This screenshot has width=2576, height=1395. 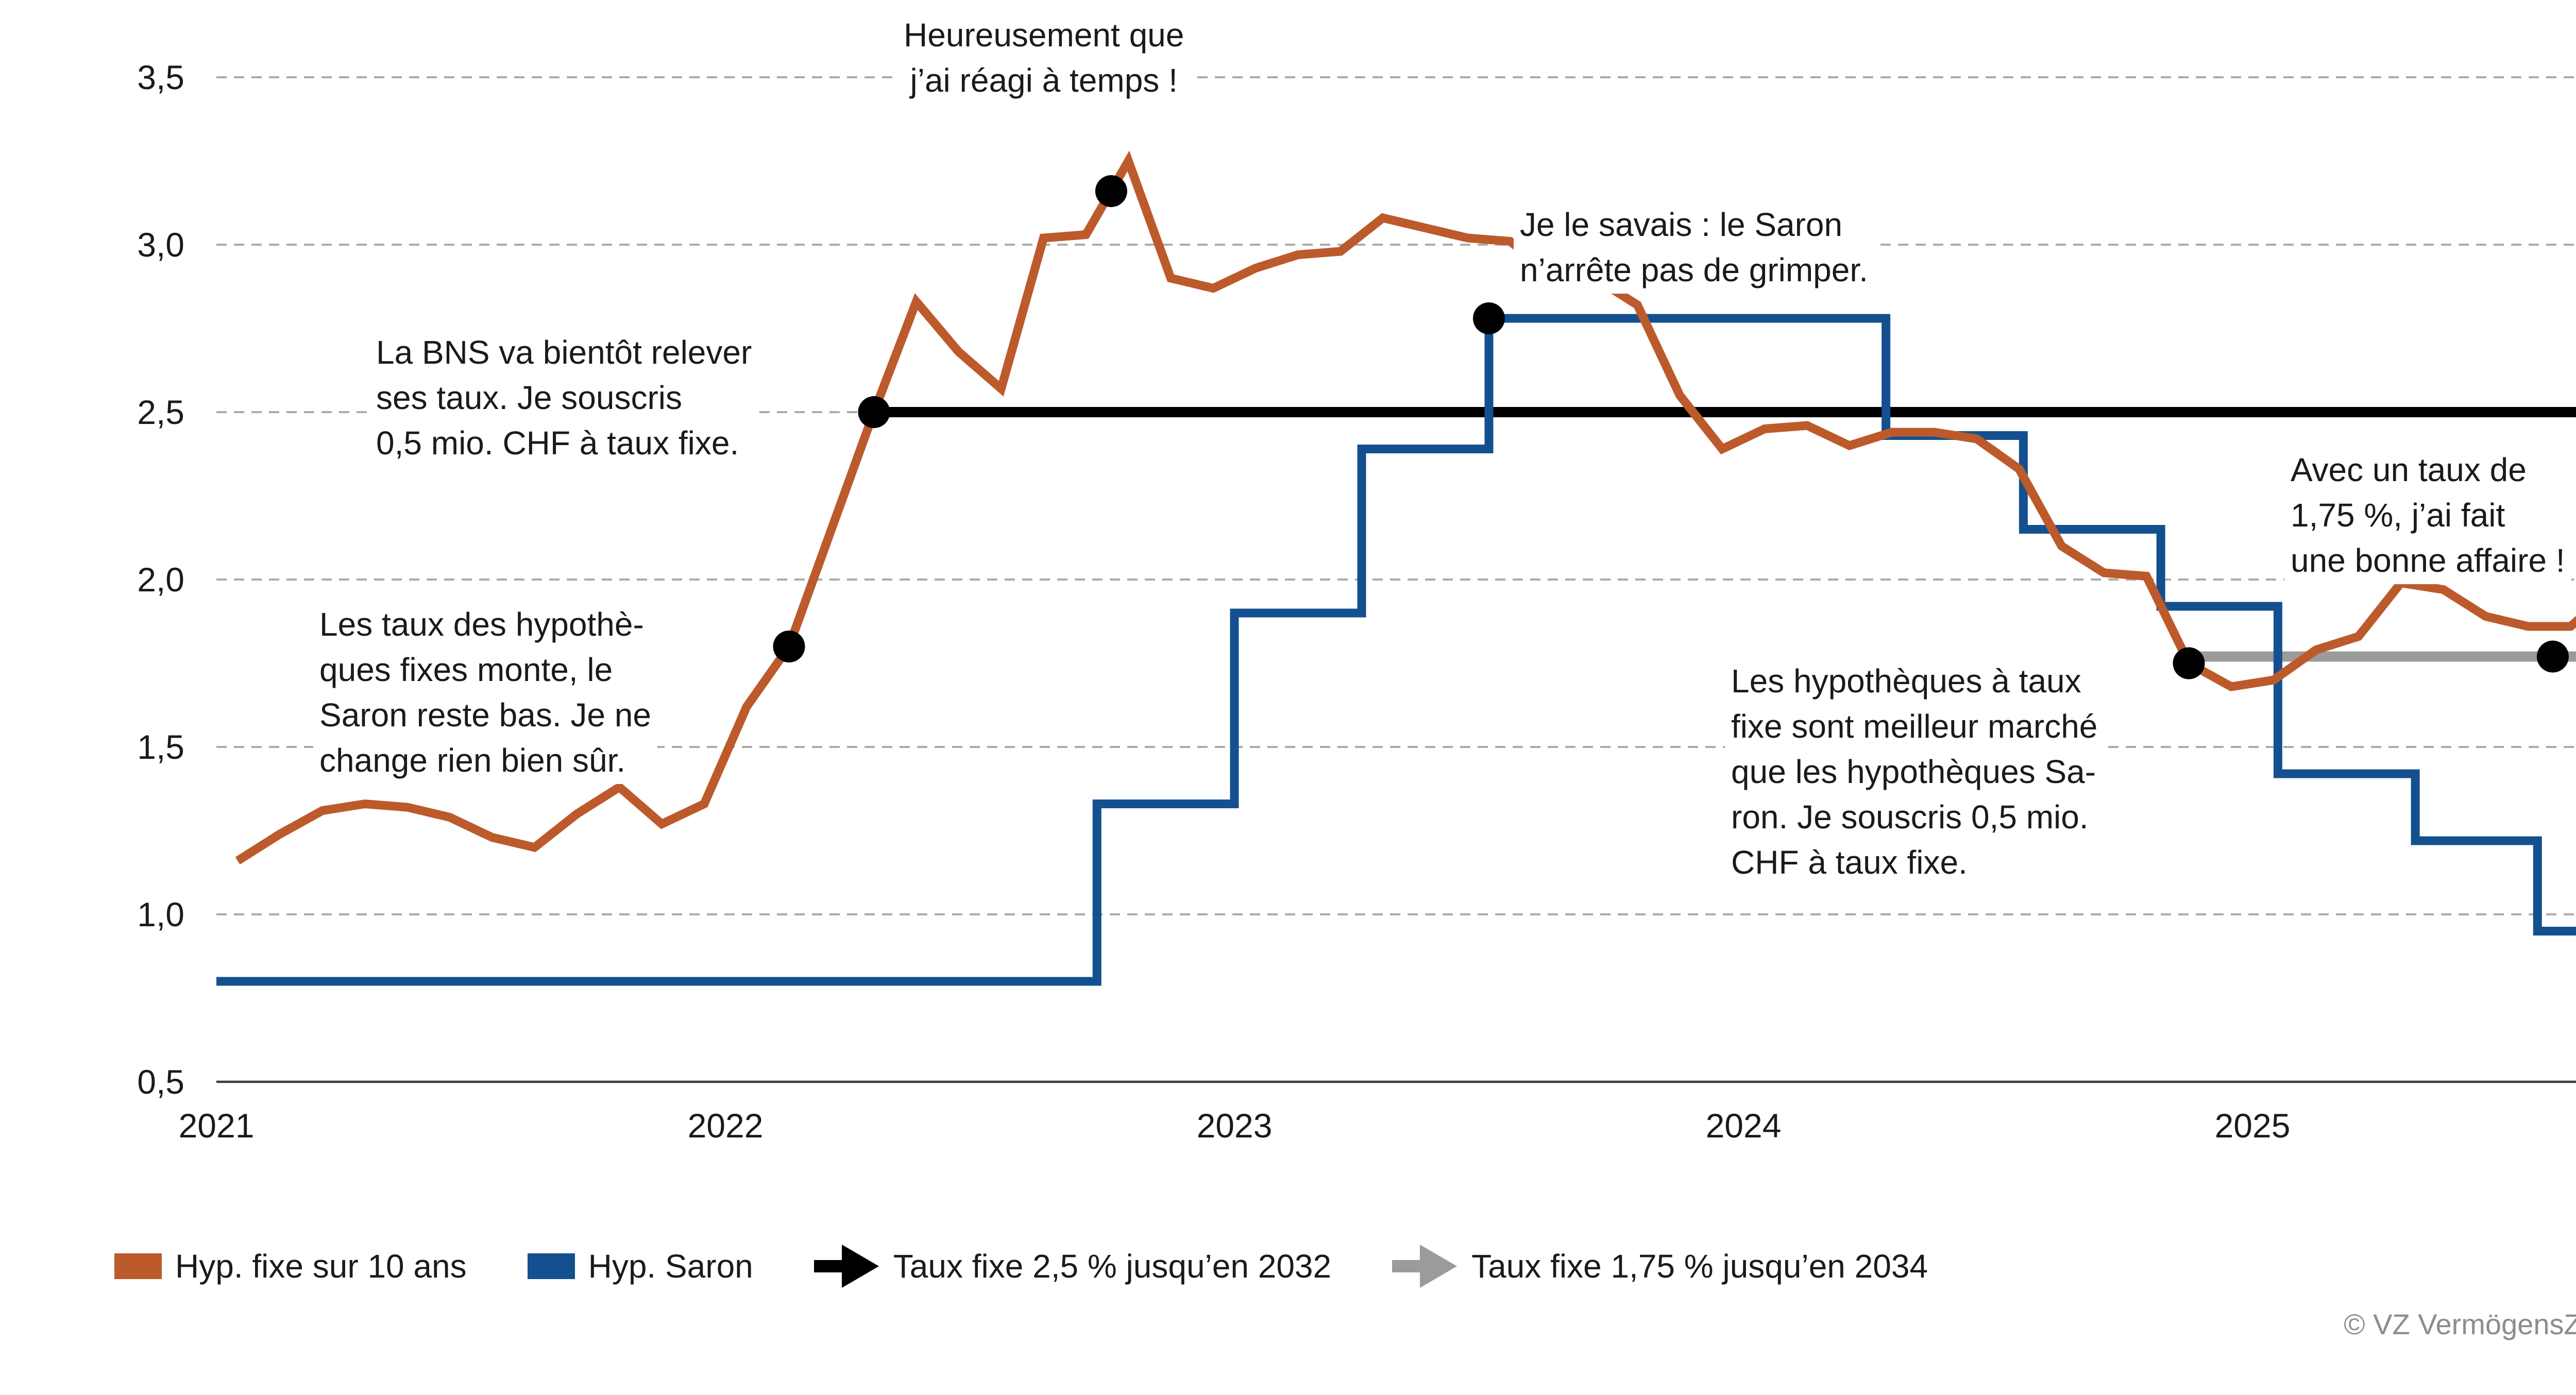 I want to click on annotation-line: j’ai réagi à temps !, so click(x=1044, y=80).